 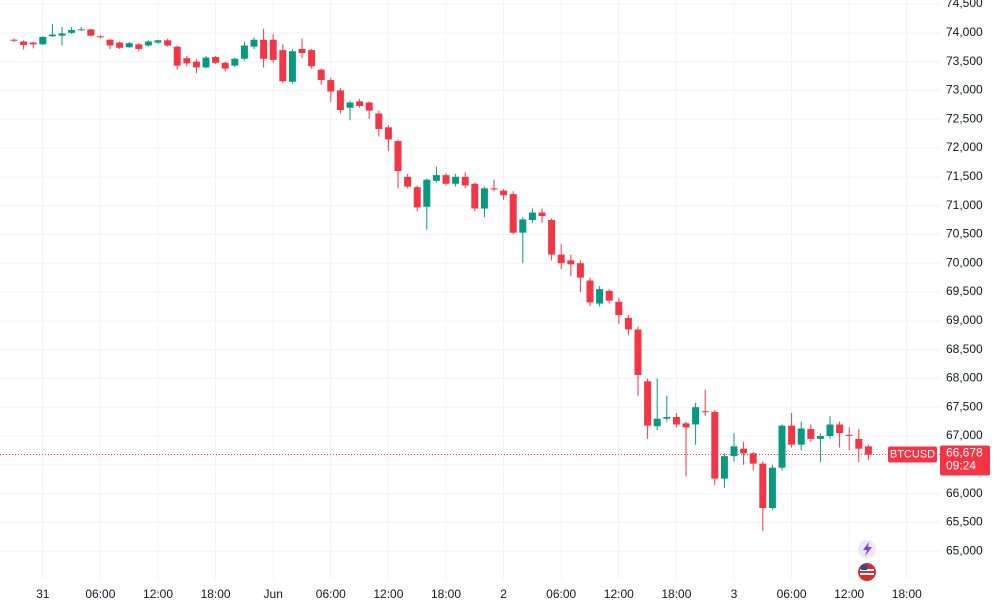 I want to click on price-label: 66,678, so click(x=964, y=453).